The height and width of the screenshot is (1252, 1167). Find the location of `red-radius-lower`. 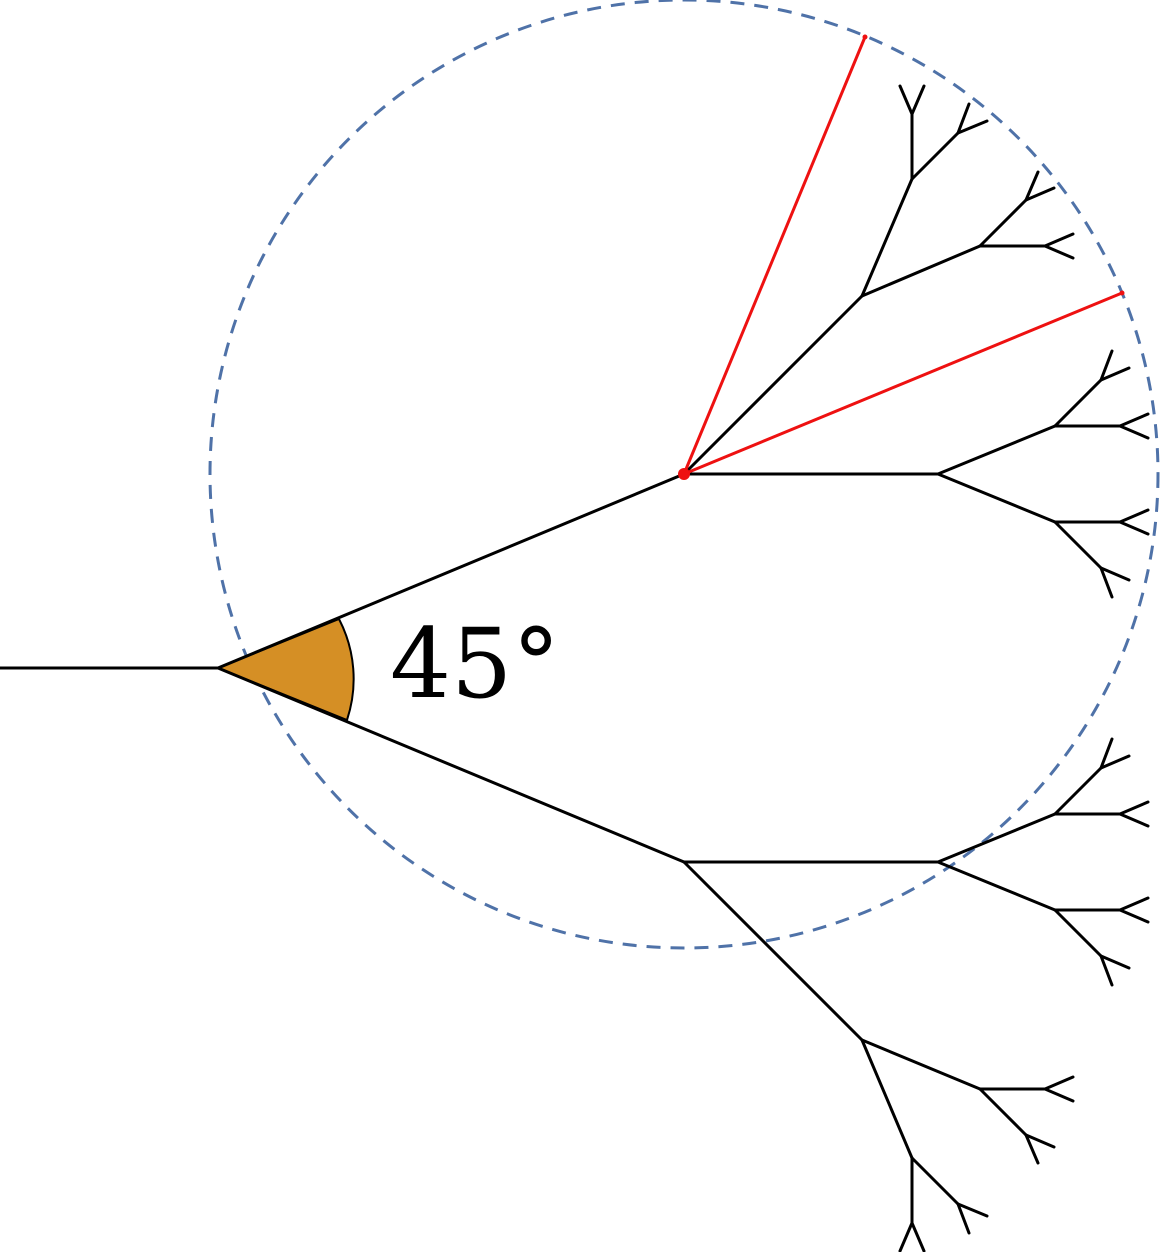

red-radius-lower is located at coordinates (903, 383).